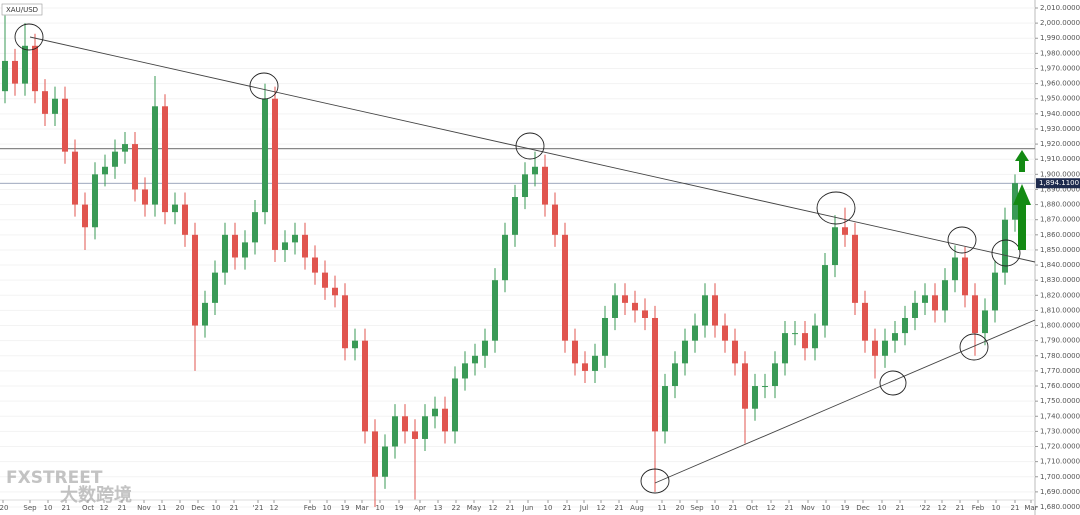 The width and height of the screenshot is (1080, 515). What do you see at coordinates (680, 508) in the screenshot?
I see `x-tick-label: 20` at bounding box center [680, 508].